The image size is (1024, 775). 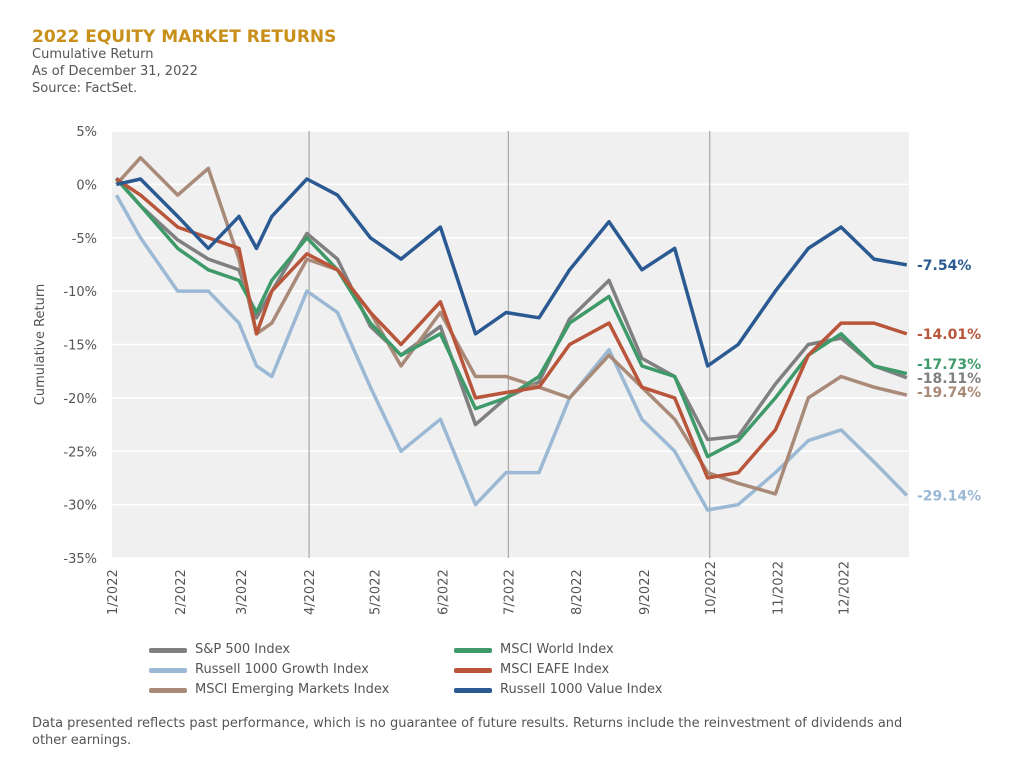 What do you see at coordinates (242, 592) in the screenshot?
I see `x-tick-label: 3/2022` at bounding box center [242, 592].